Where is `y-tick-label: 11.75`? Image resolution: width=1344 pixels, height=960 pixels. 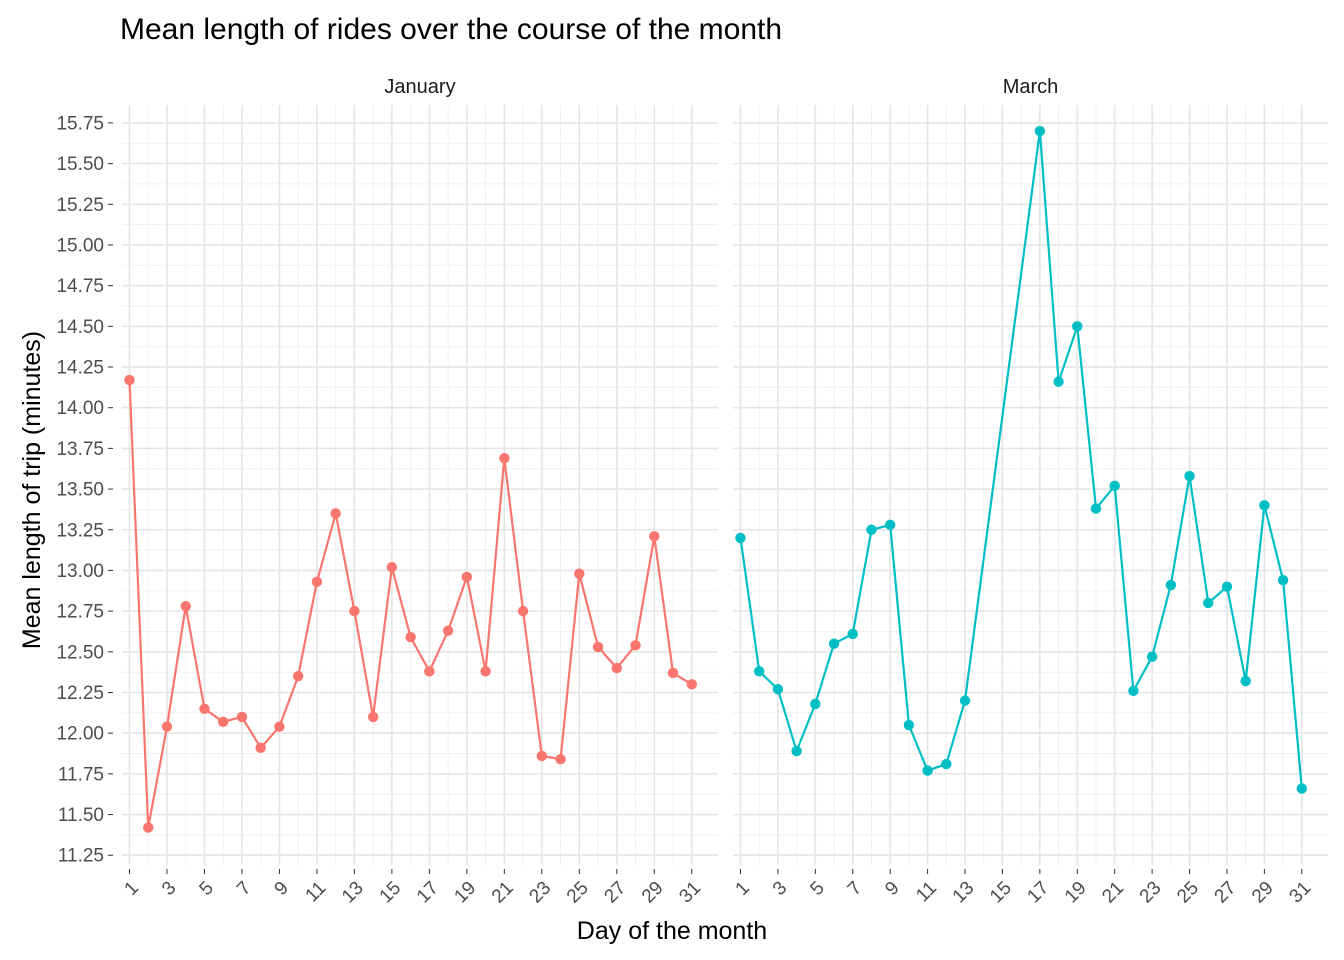 y-tick-label: 11.75 is located at coordinates (81, 774).